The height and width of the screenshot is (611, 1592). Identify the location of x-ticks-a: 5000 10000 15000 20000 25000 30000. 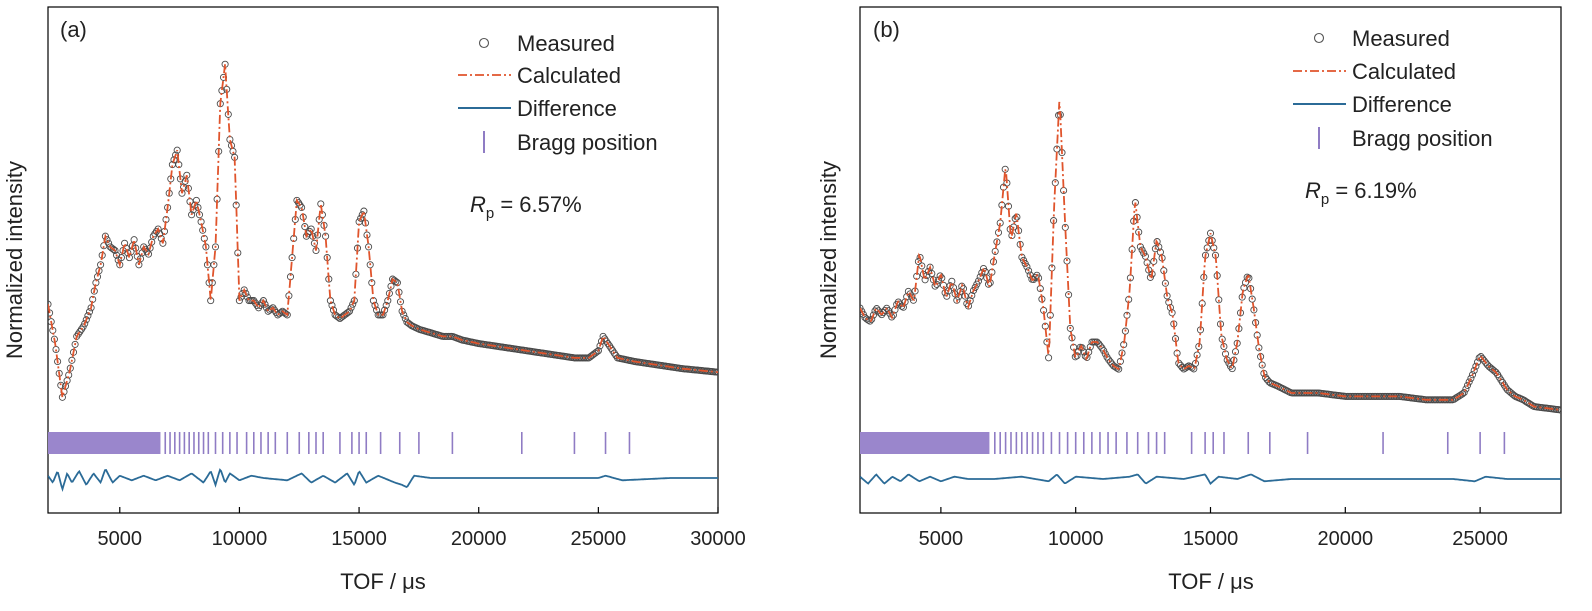
(422, 528).